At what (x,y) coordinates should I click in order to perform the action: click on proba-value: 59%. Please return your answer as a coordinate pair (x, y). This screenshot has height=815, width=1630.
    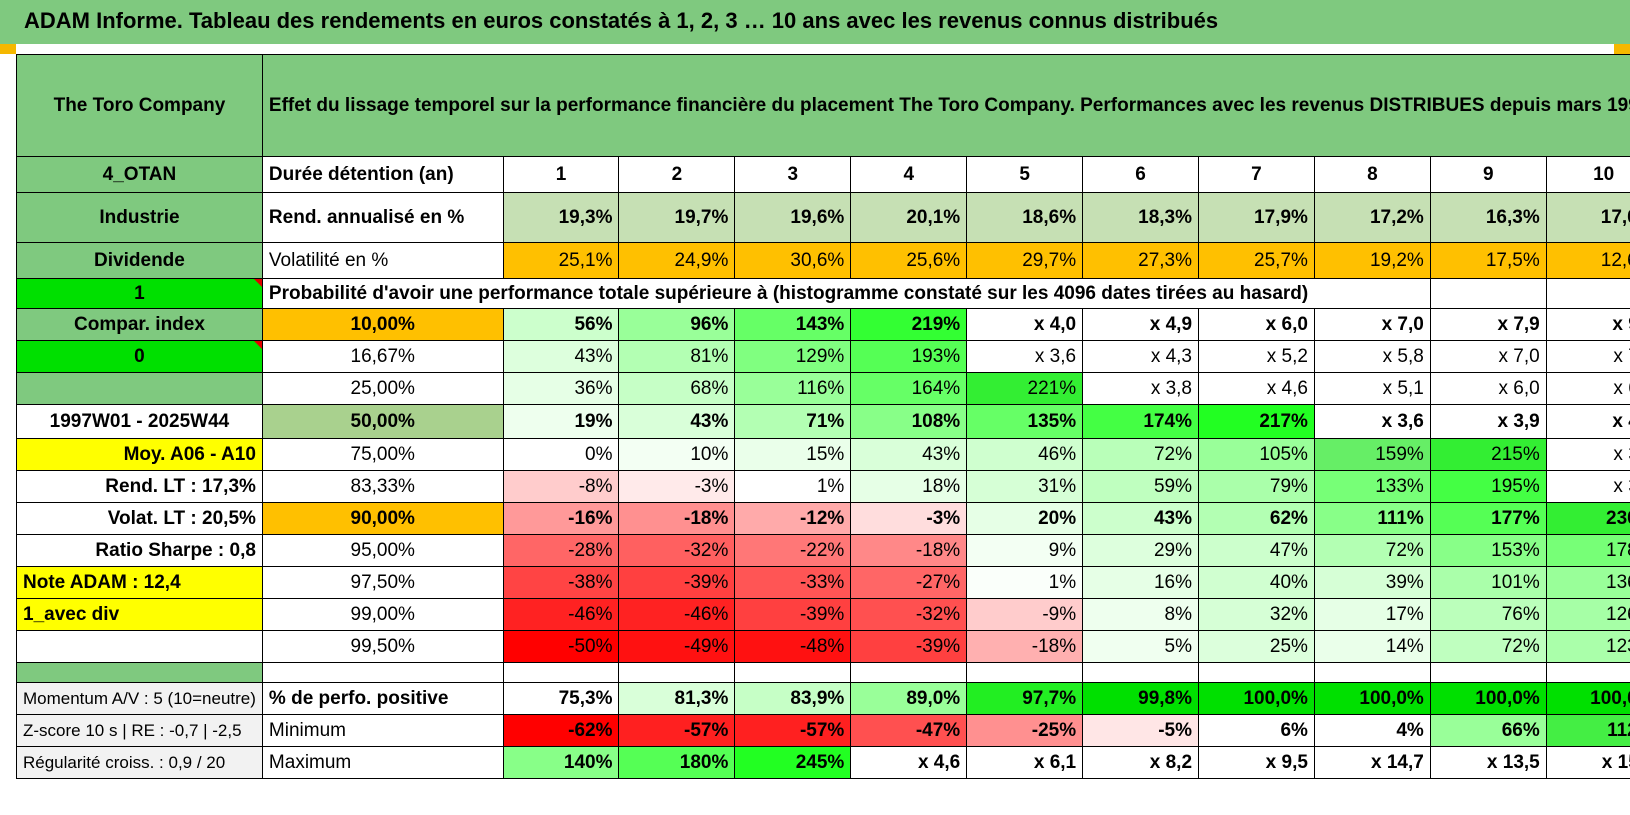
    Looking at the image, I should click on (1141, 486).